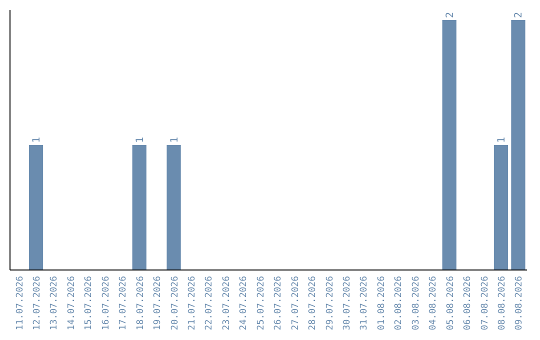 This screenshot has height=340, width=540. What do you see at coordinates (89, 303) in the screenshot?
I see `x-tick-label: 15.07.2026` at bounding box center [89, 303].